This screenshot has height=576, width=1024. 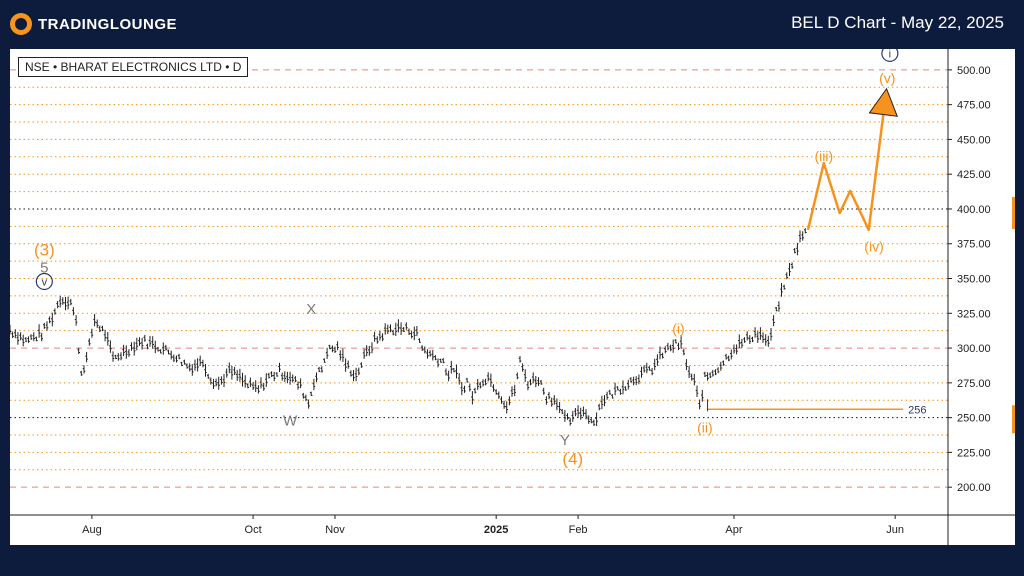 I want to click on y-tick-label: 225.00, so click(x=974, y=453).